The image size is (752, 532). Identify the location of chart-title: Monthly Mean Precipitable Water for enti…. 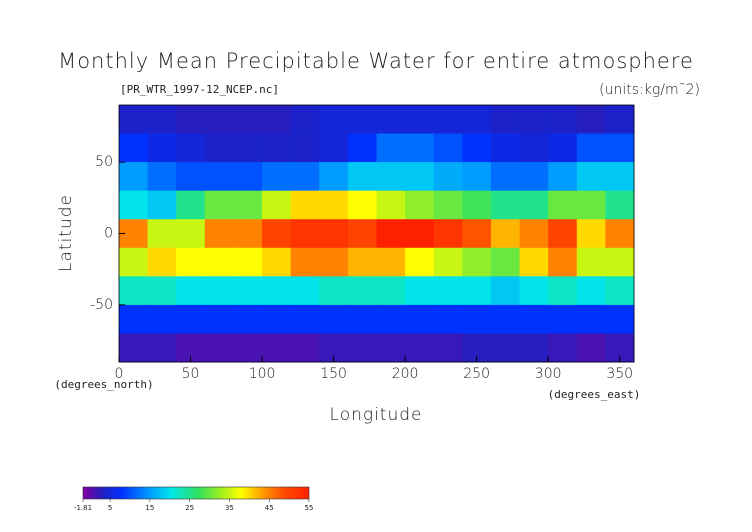
(376, 61).